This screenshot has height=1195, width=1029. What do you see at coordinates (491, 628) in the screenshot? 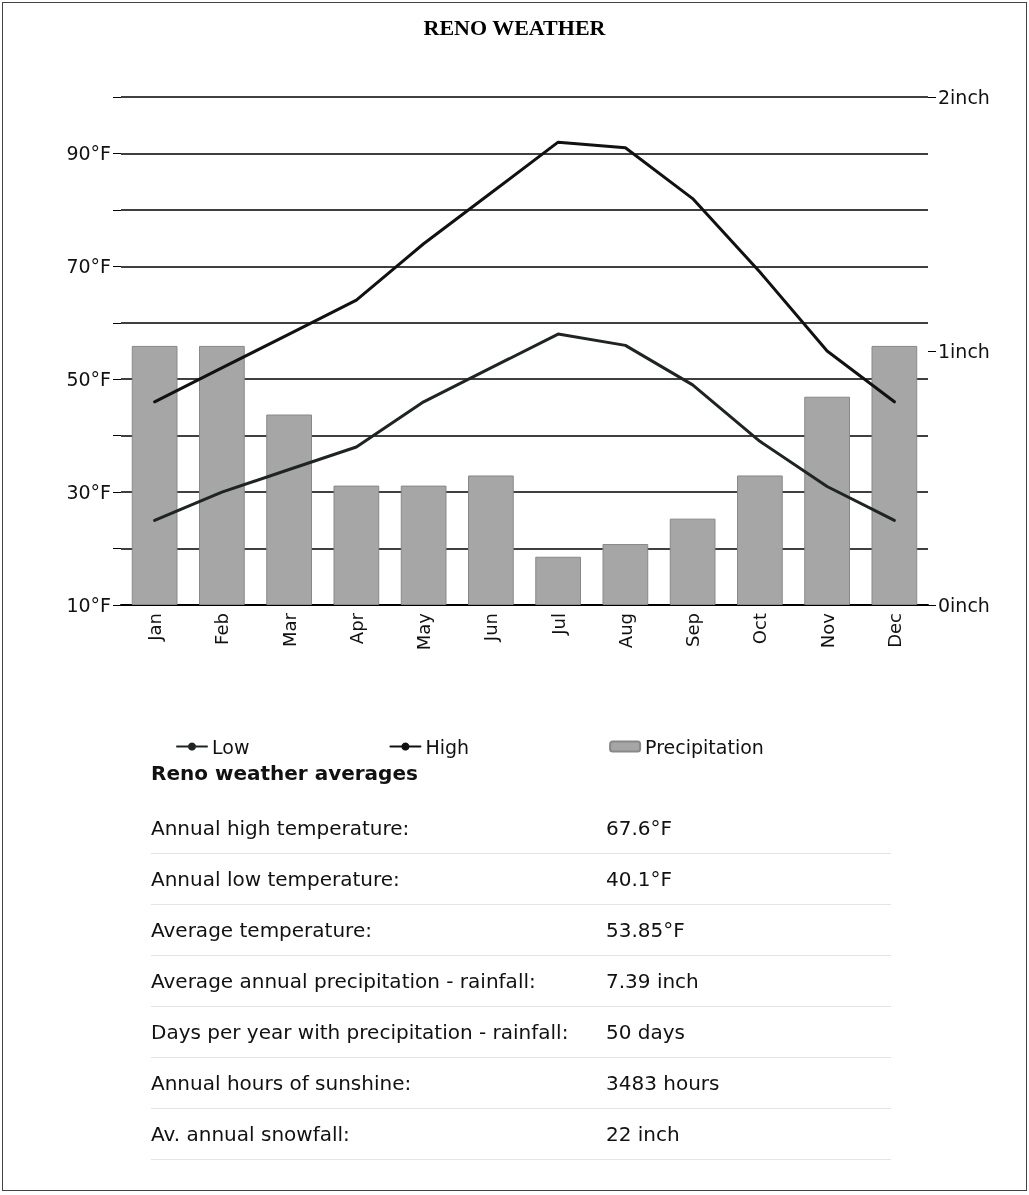
I see `x-tick-label: Jun` at bounding box center [491, 628].